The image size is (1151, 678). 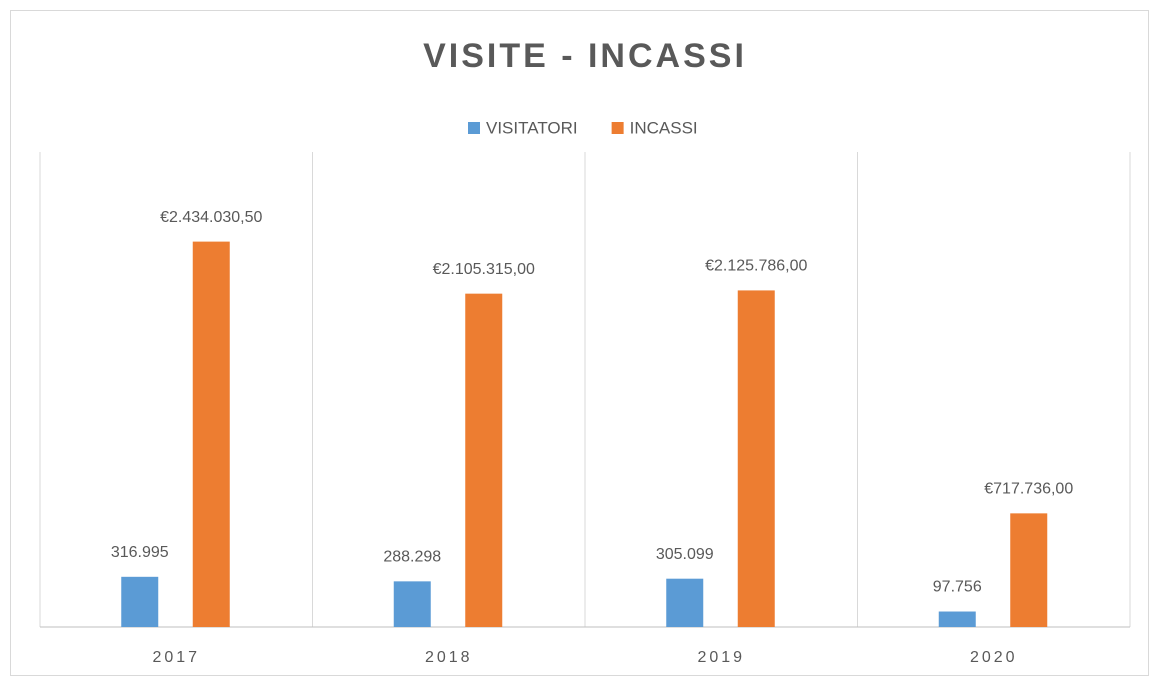 What do you see at coordinates (140, 552) in the screenshot?
I see `data-label: 316.995` at bounding box center [140, 552].